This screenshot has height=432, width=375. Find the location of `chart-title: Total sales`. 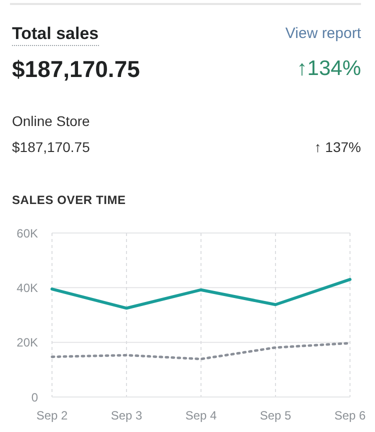

chart-title: Total sales is located at coordinates (55, 35).